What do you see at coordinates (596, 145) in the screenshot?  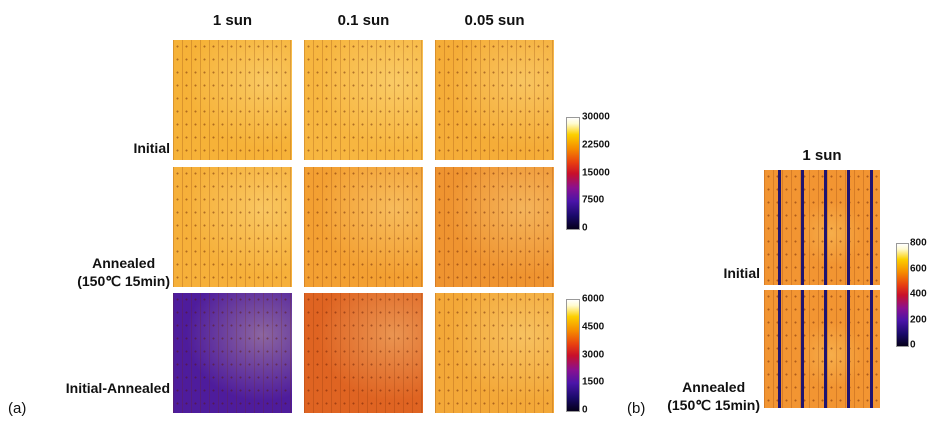 I see `colorbar-tick: 22500` at bounding box center [596, 145].